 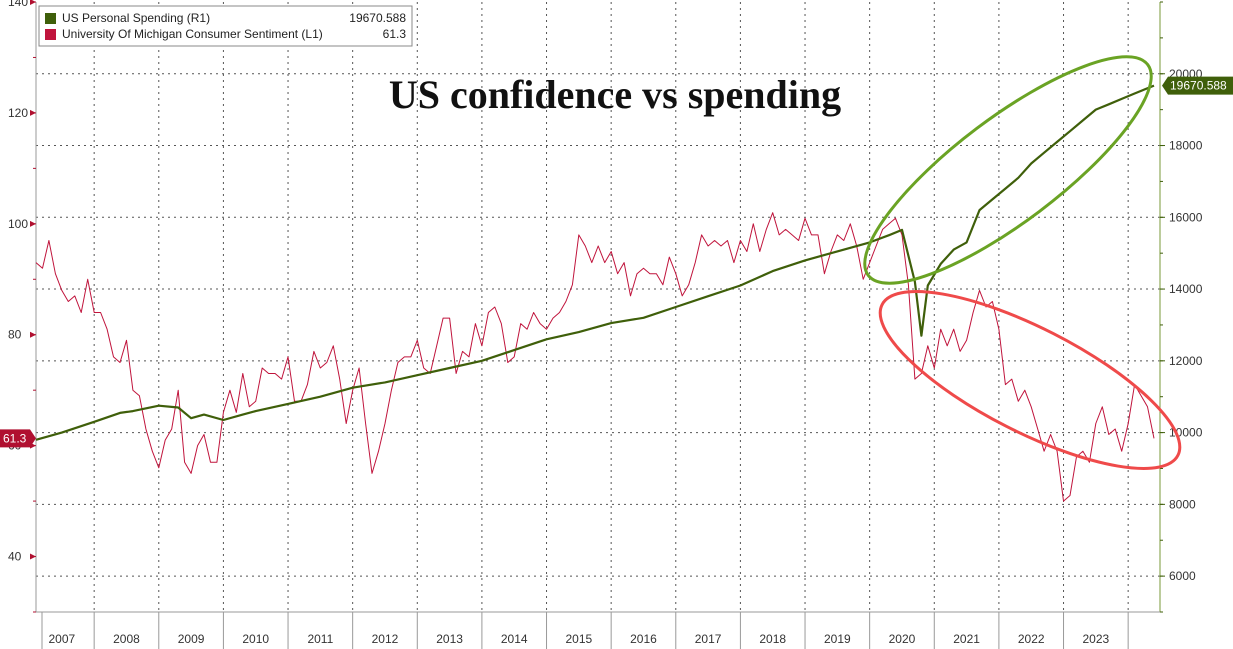 What do you see at coordinates (1008, 170) in the screenshot?
I see `green-ellipse-annotation` at bounding box center [1008, 170].